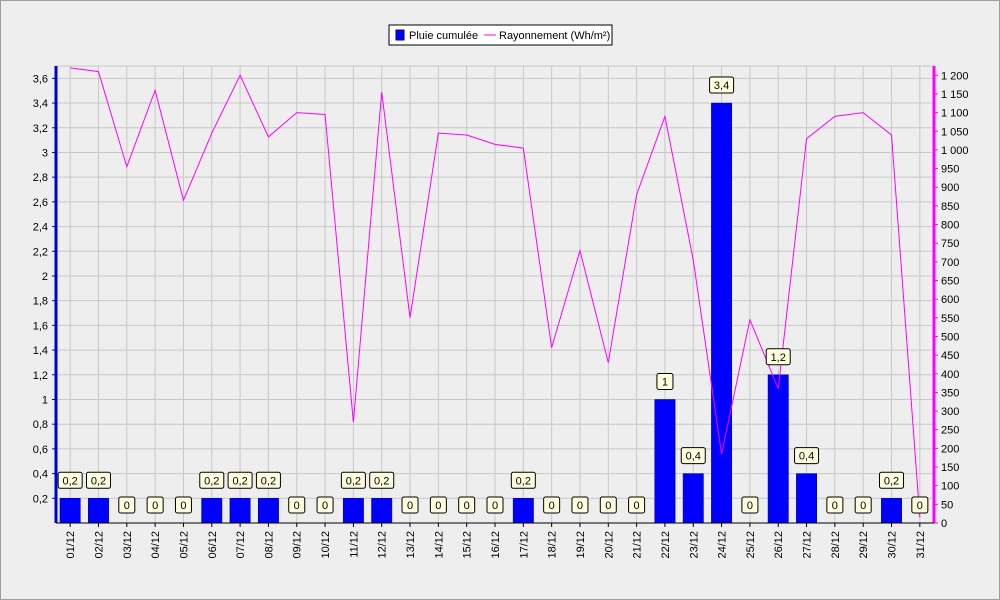  I want to click on x-tick-label: 19/12, so click(581, 545).